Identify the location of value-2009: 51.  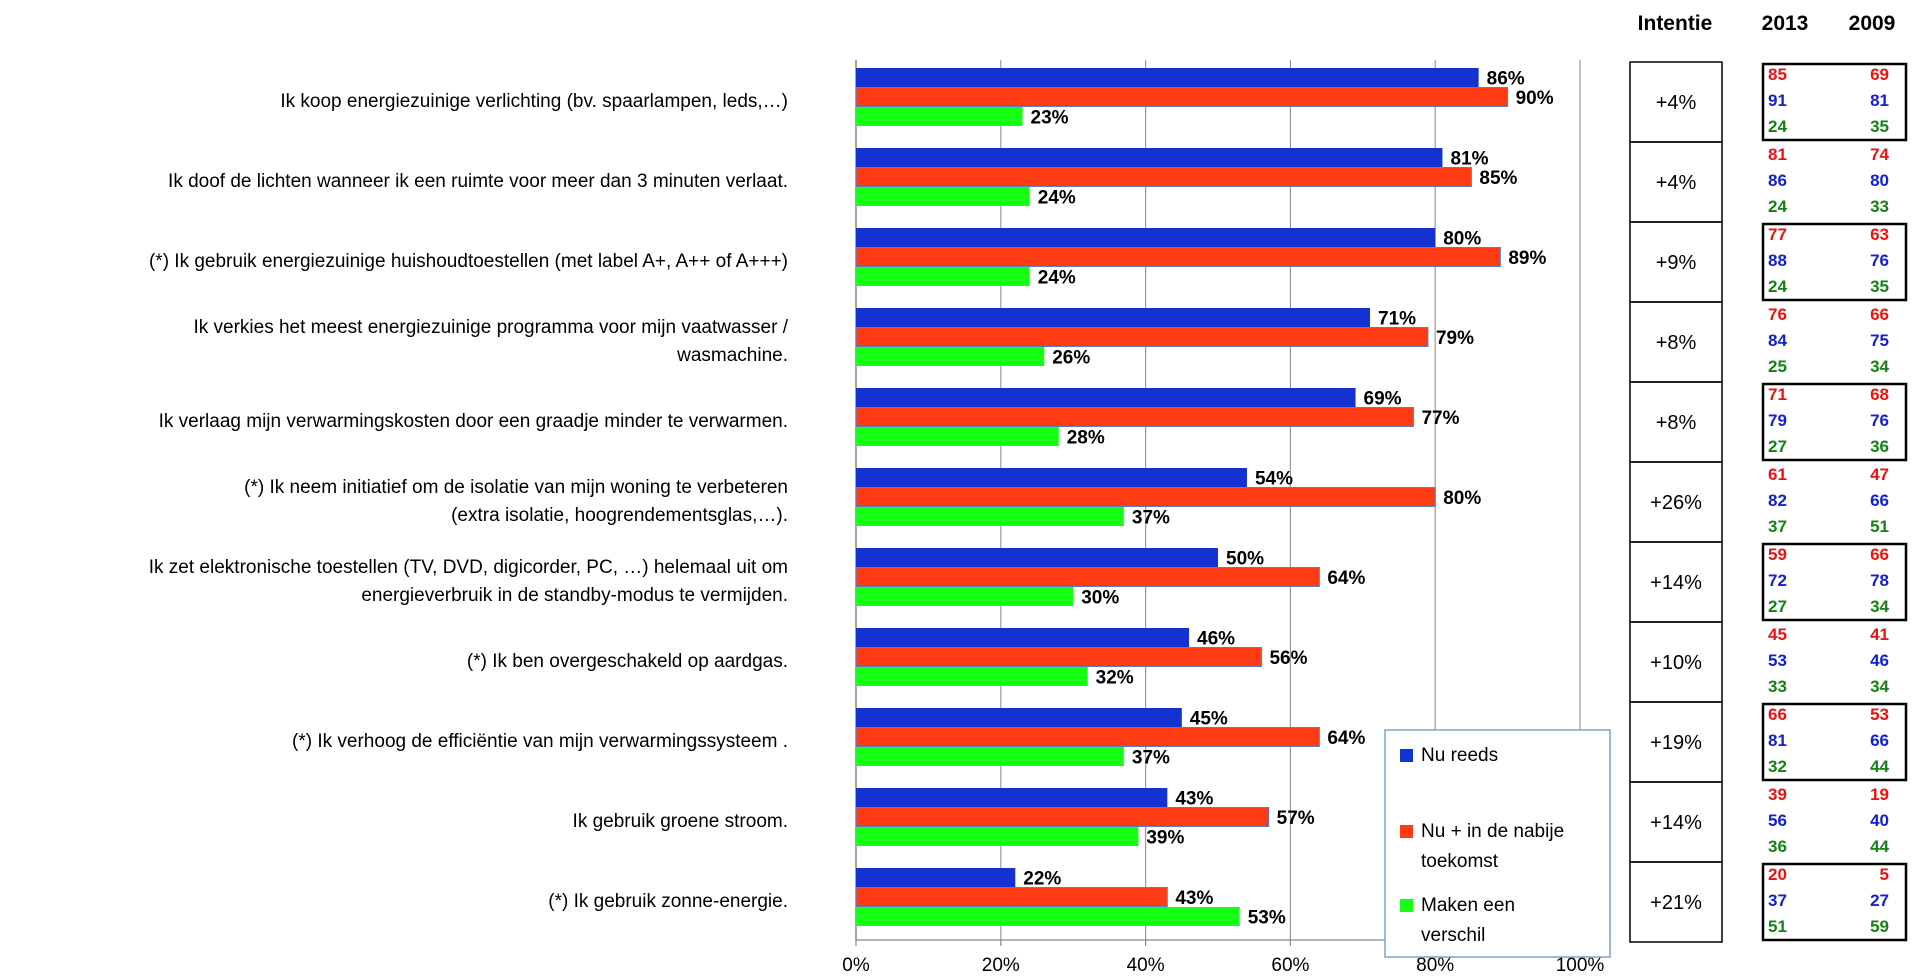
(1879, 526).